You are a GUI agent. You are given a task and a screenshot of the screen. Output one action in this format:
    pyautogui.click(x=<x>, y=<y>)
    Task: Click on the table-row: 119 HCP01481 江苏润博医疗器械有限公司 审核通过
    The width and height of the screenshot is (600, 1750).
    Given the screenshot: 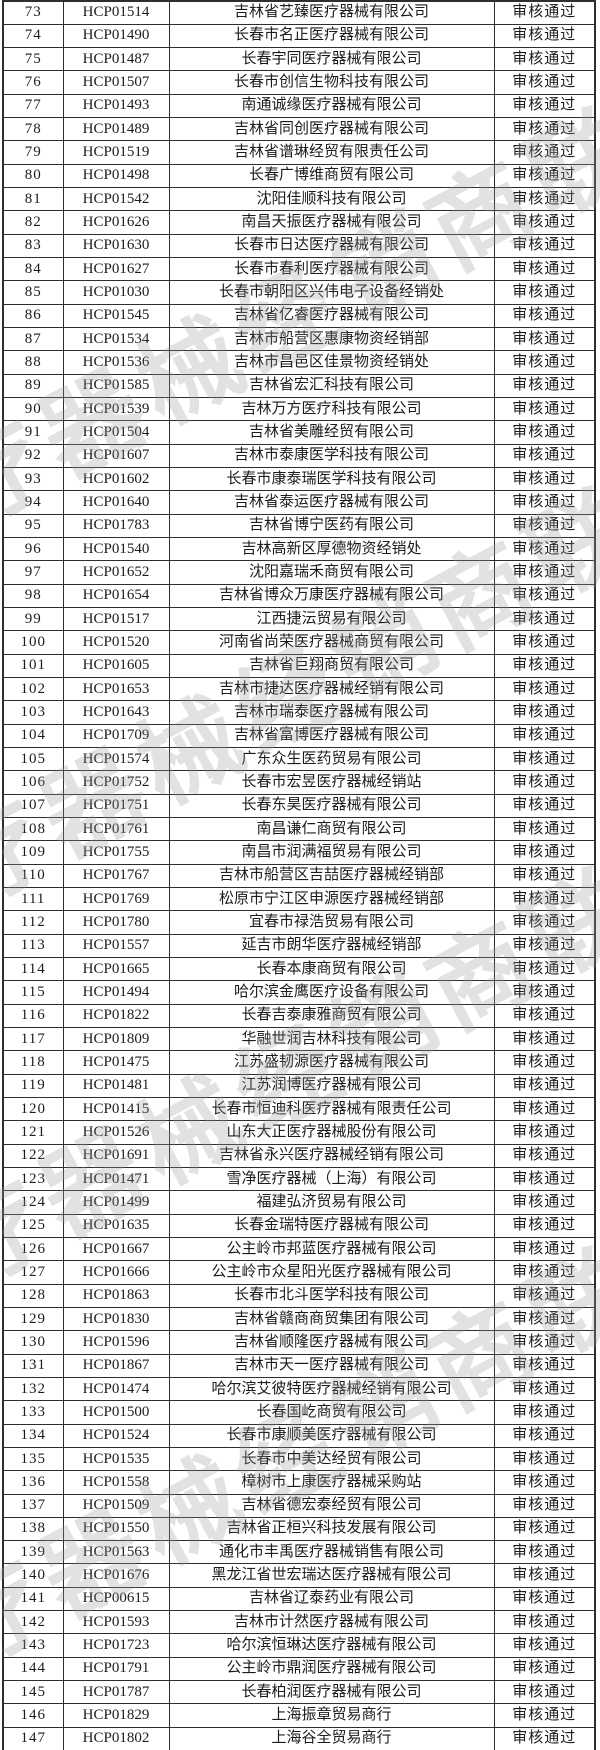 What is the action you would take?
    pyautogui.click(x=299, y=1085)
    